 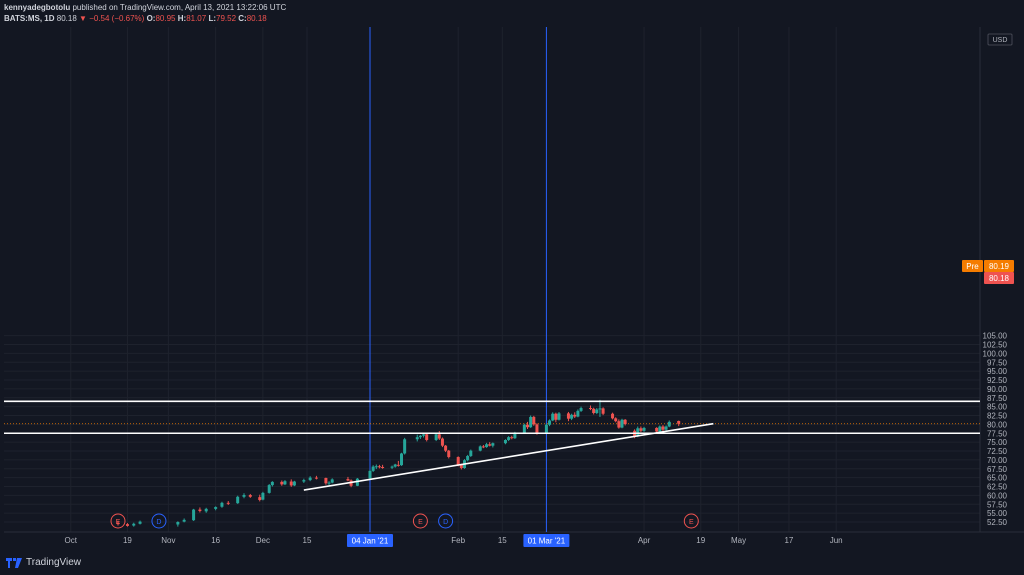 What do you see at coordinates (997, 424) in the screenshot?
I see `y-tick-label: 80.00` at bounding box center [997, 424].